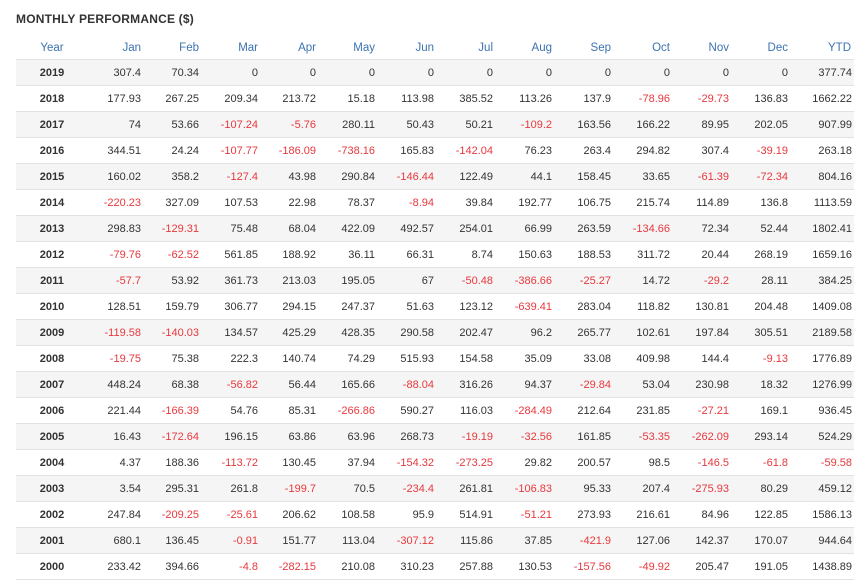 This screenshot has height=580, width=854. I want to click on table-row: 2019 307.4 70.34 0 0 0 0 0 0 0 0 0 0 377.74, so click(435, 72).